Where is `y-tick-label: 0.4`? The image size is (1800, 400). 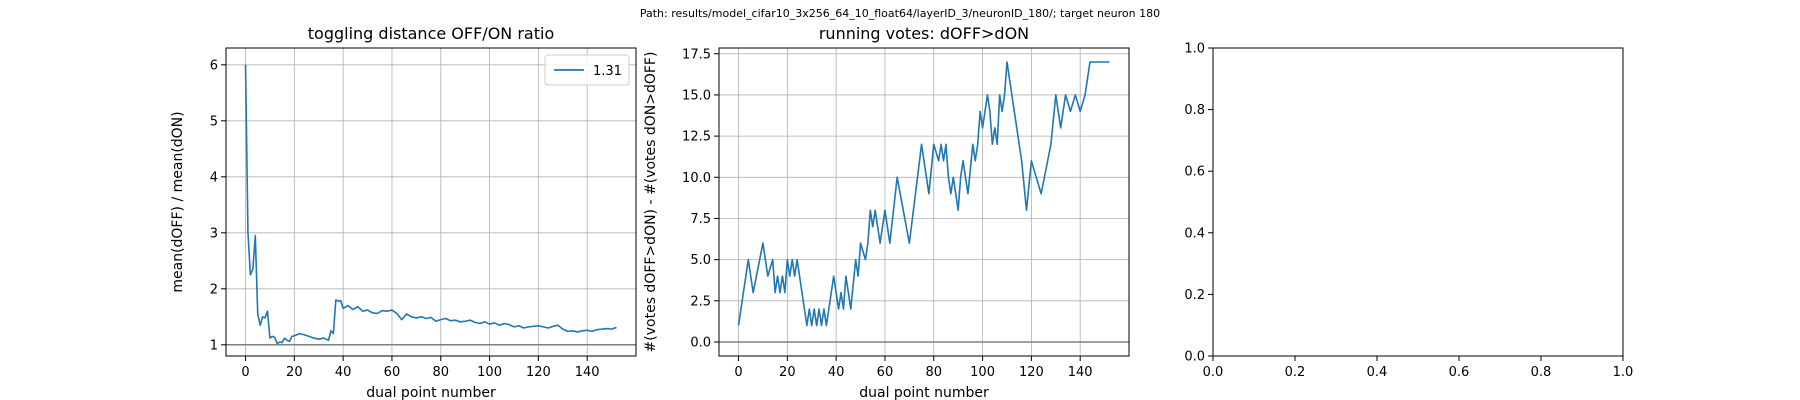
y-tick-label: 0.4 is located at coordinates (1194, 233).